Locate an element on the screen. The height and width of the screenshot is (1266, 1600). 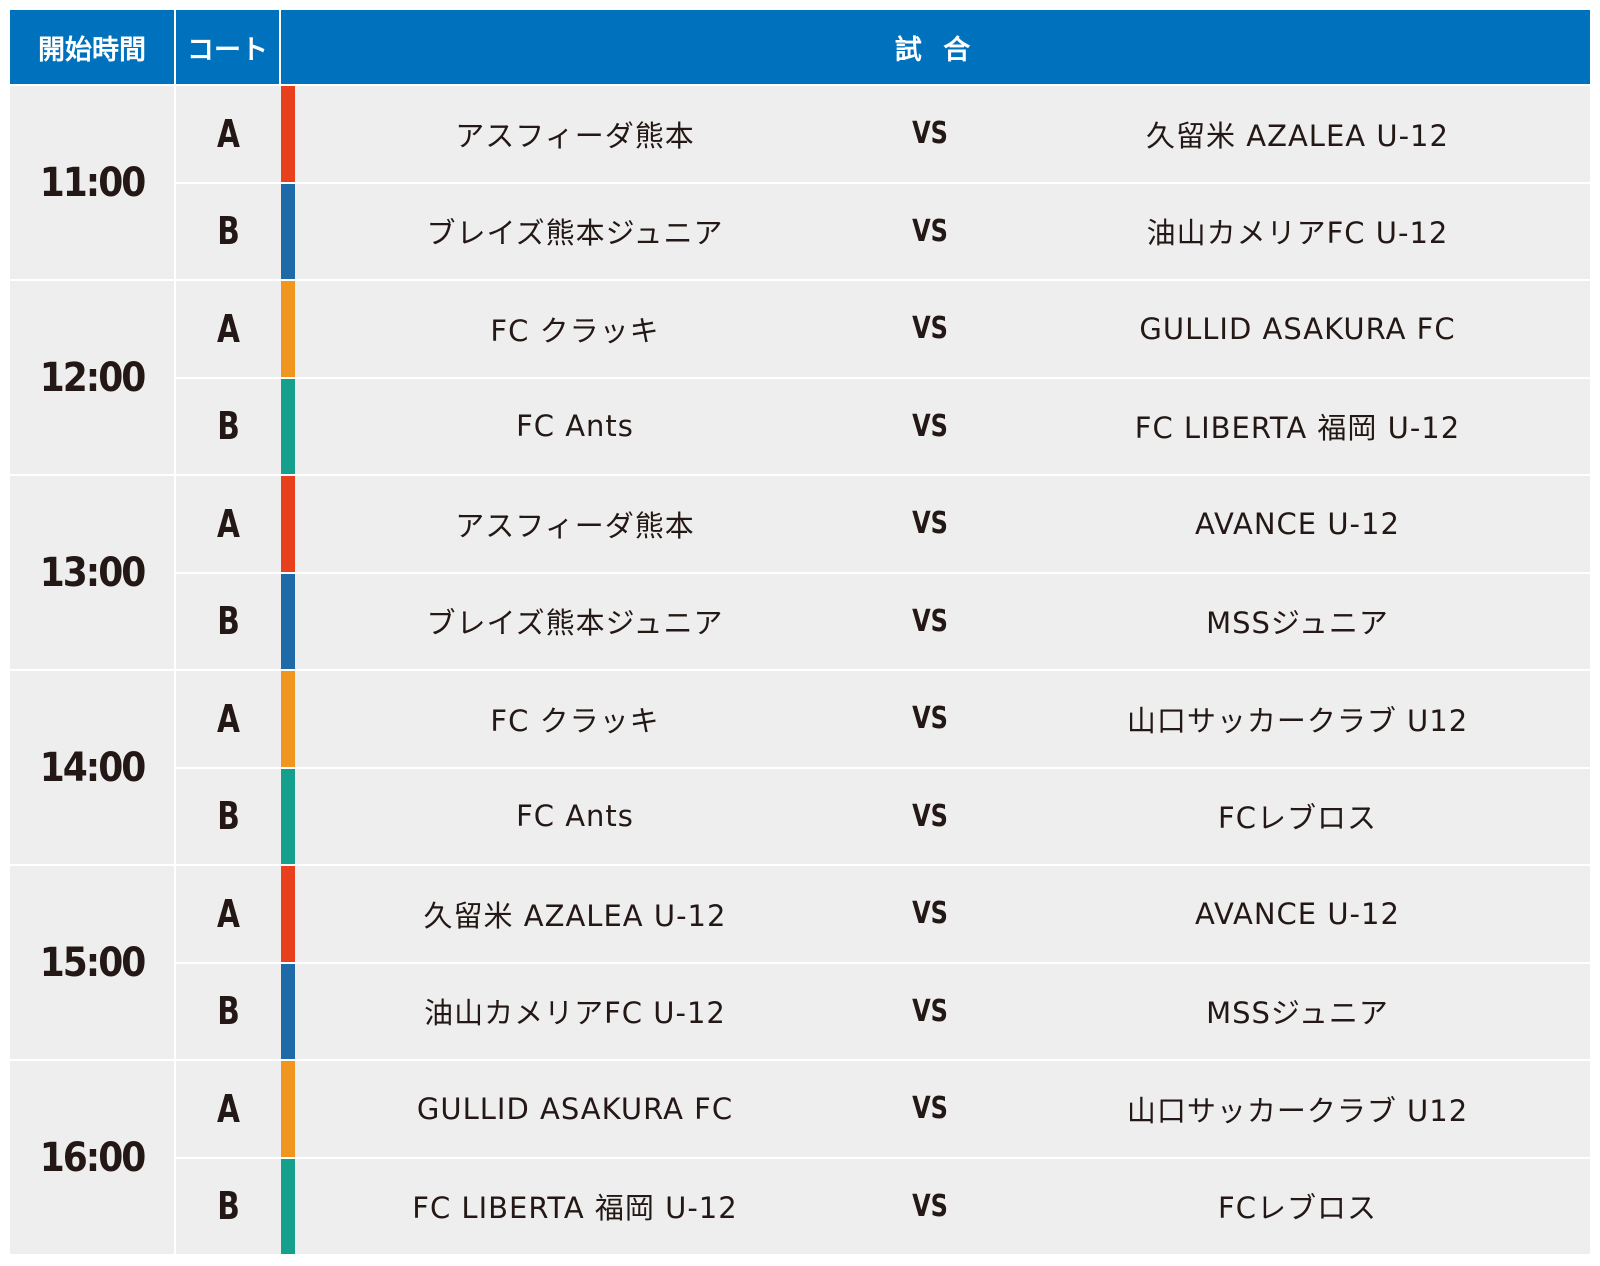
table-header: 開始時間 コート 試 合 is located at coordinates (800, 47).